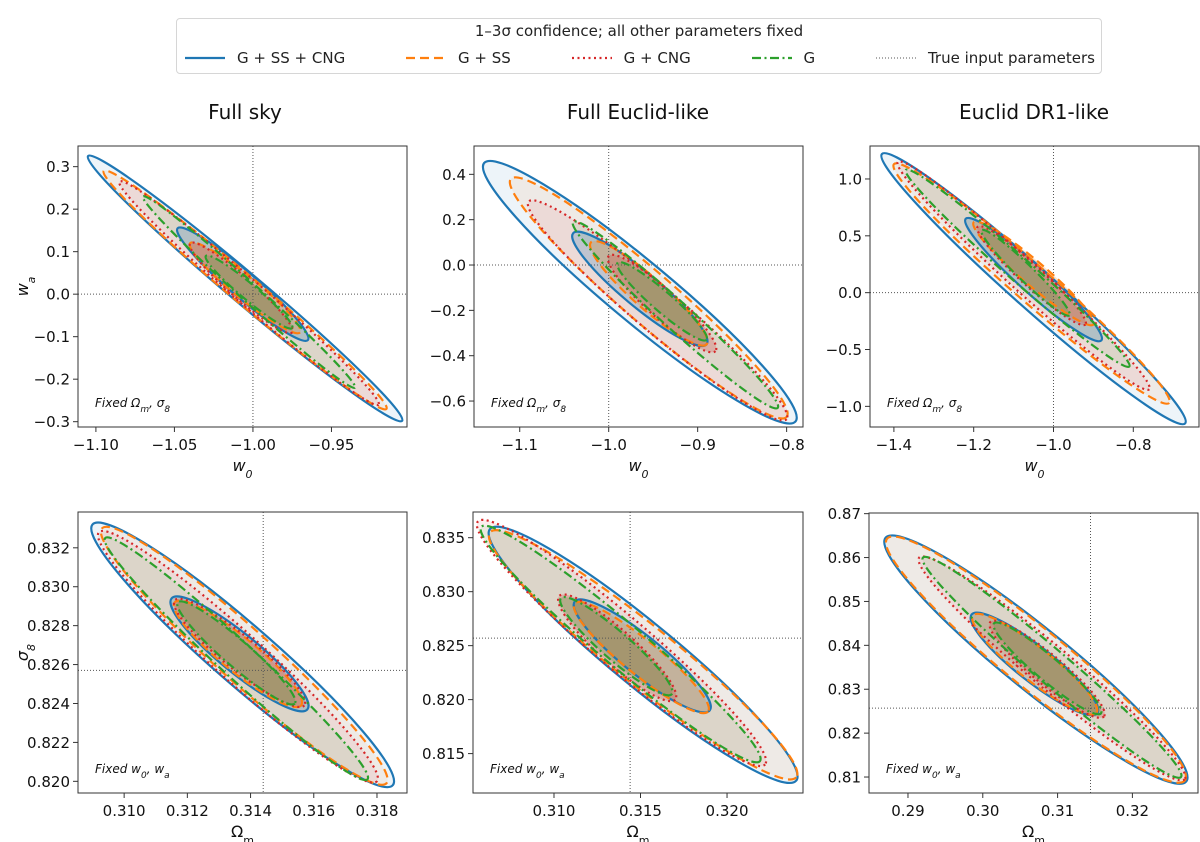 Image resolution: width=1200 pixels, height=842 pixels. I want to click on text-part: Fixed w, so click(909, 769).